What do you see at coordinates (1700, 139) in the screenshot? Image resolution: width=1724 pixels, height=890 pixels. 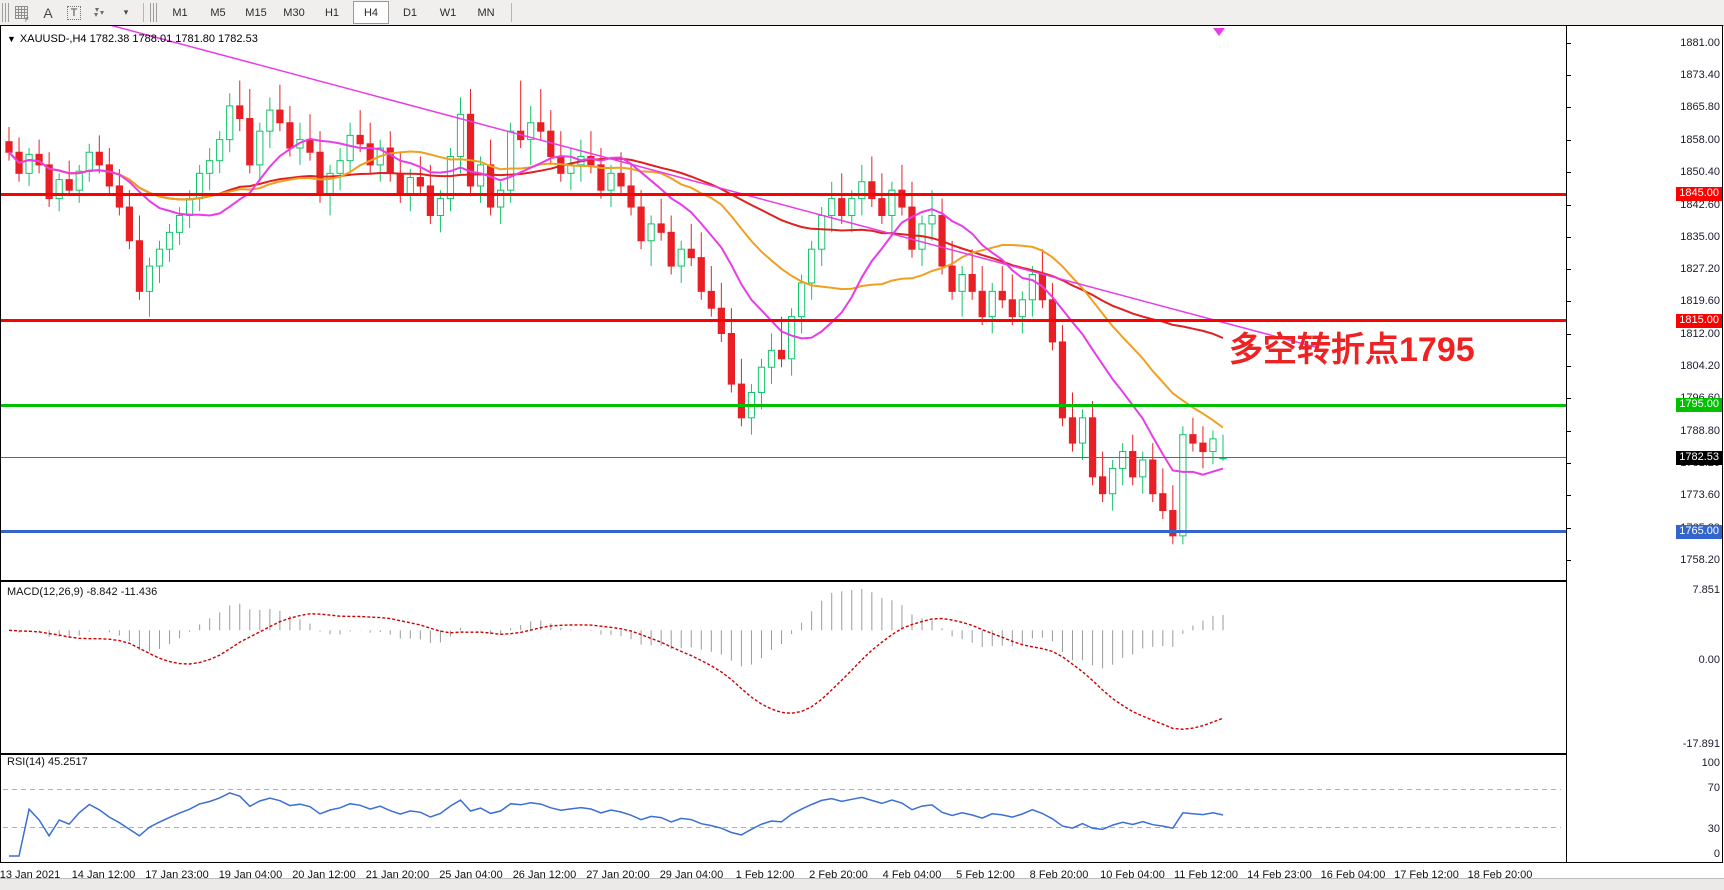 I see `price-tick-label: 1858.00` at bounding box center [1700, 139].